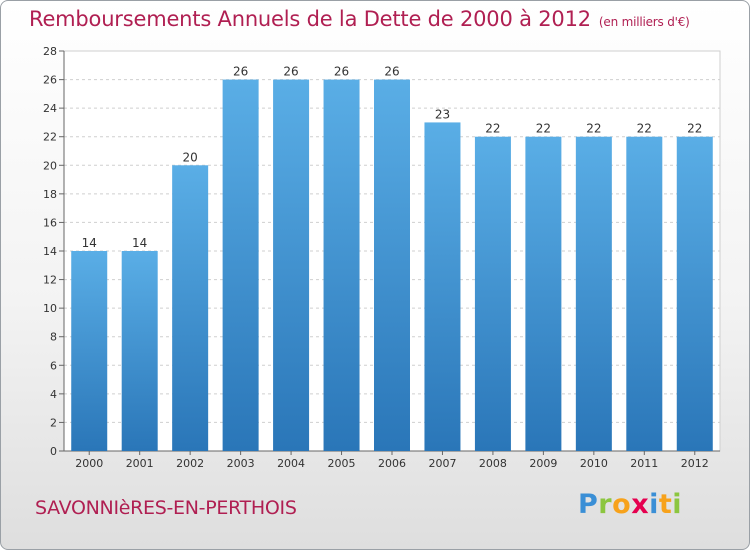  I want to click on value-label-2005: 26, so click(341, 72).